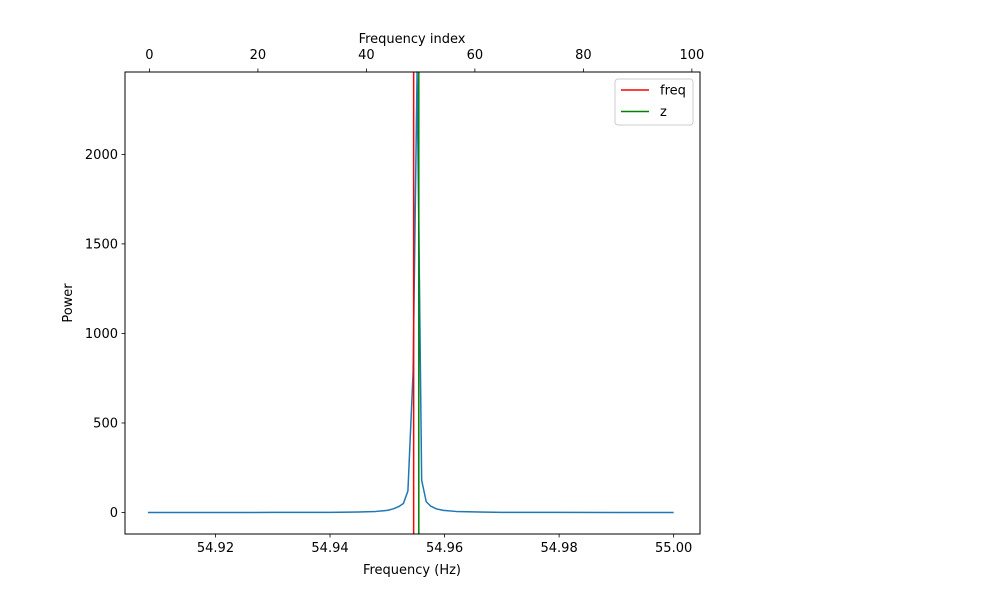 This screenshot has height=600, width=1000. What do you see at coordinates (68, 303) in the screenshot?
I see `y-axis-label: Power` at bounding box center [68, 303].